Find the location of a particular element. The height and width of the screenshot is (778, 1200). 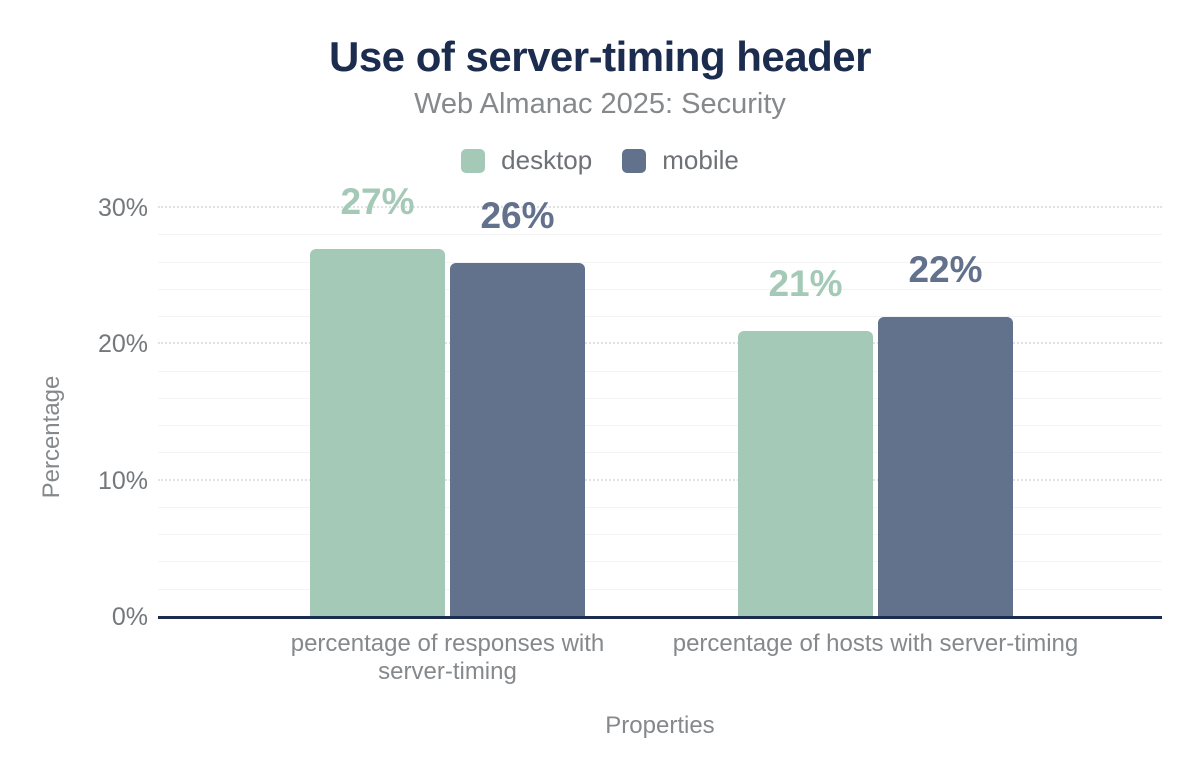

value-label-desktop-1: 21% is located at coordinates (805, 283).